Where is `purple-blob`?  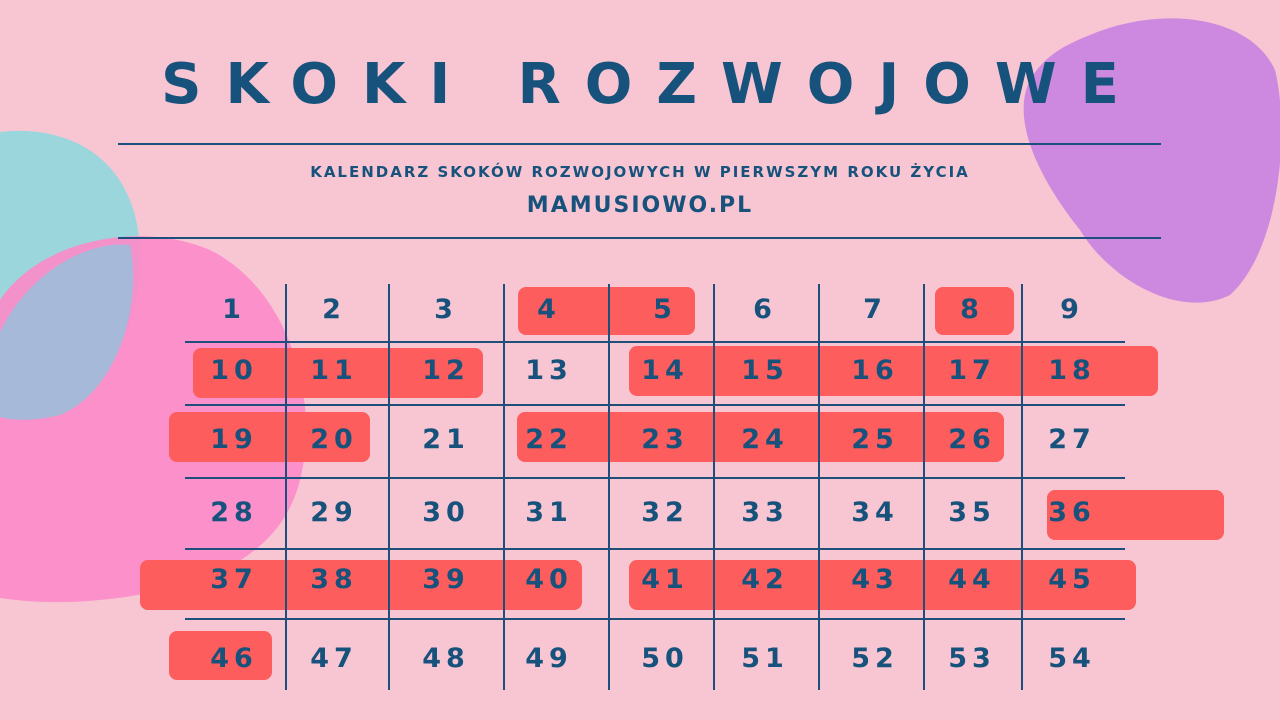 purple-blob is located at coordinates (1151, 160).